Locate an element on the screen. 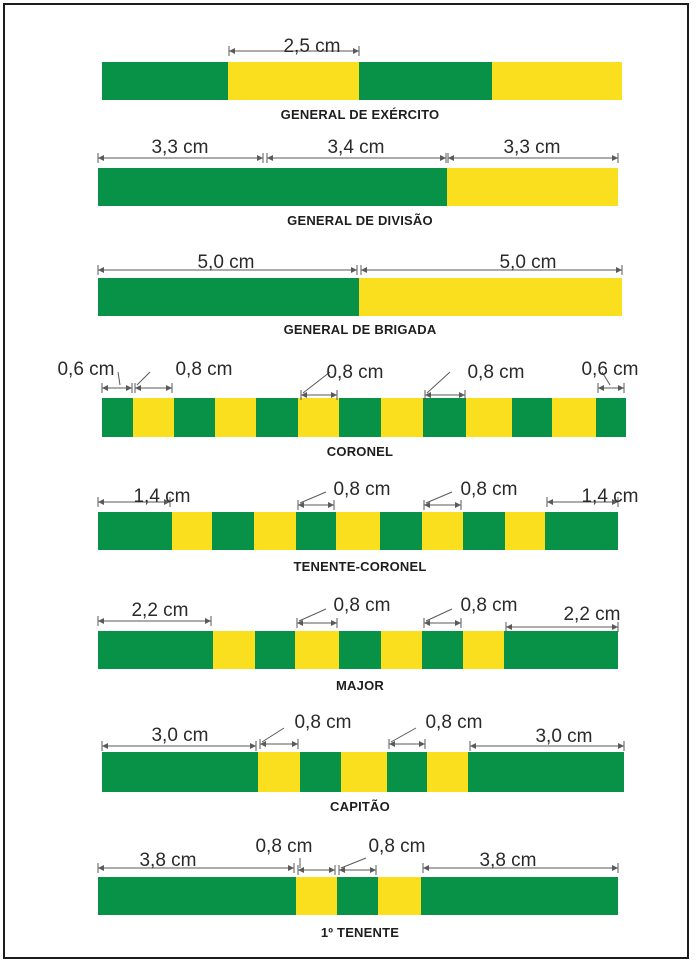 This screenshot has width=696, height=963. rank-label: CORONEL is located at coordinates (360, 451).